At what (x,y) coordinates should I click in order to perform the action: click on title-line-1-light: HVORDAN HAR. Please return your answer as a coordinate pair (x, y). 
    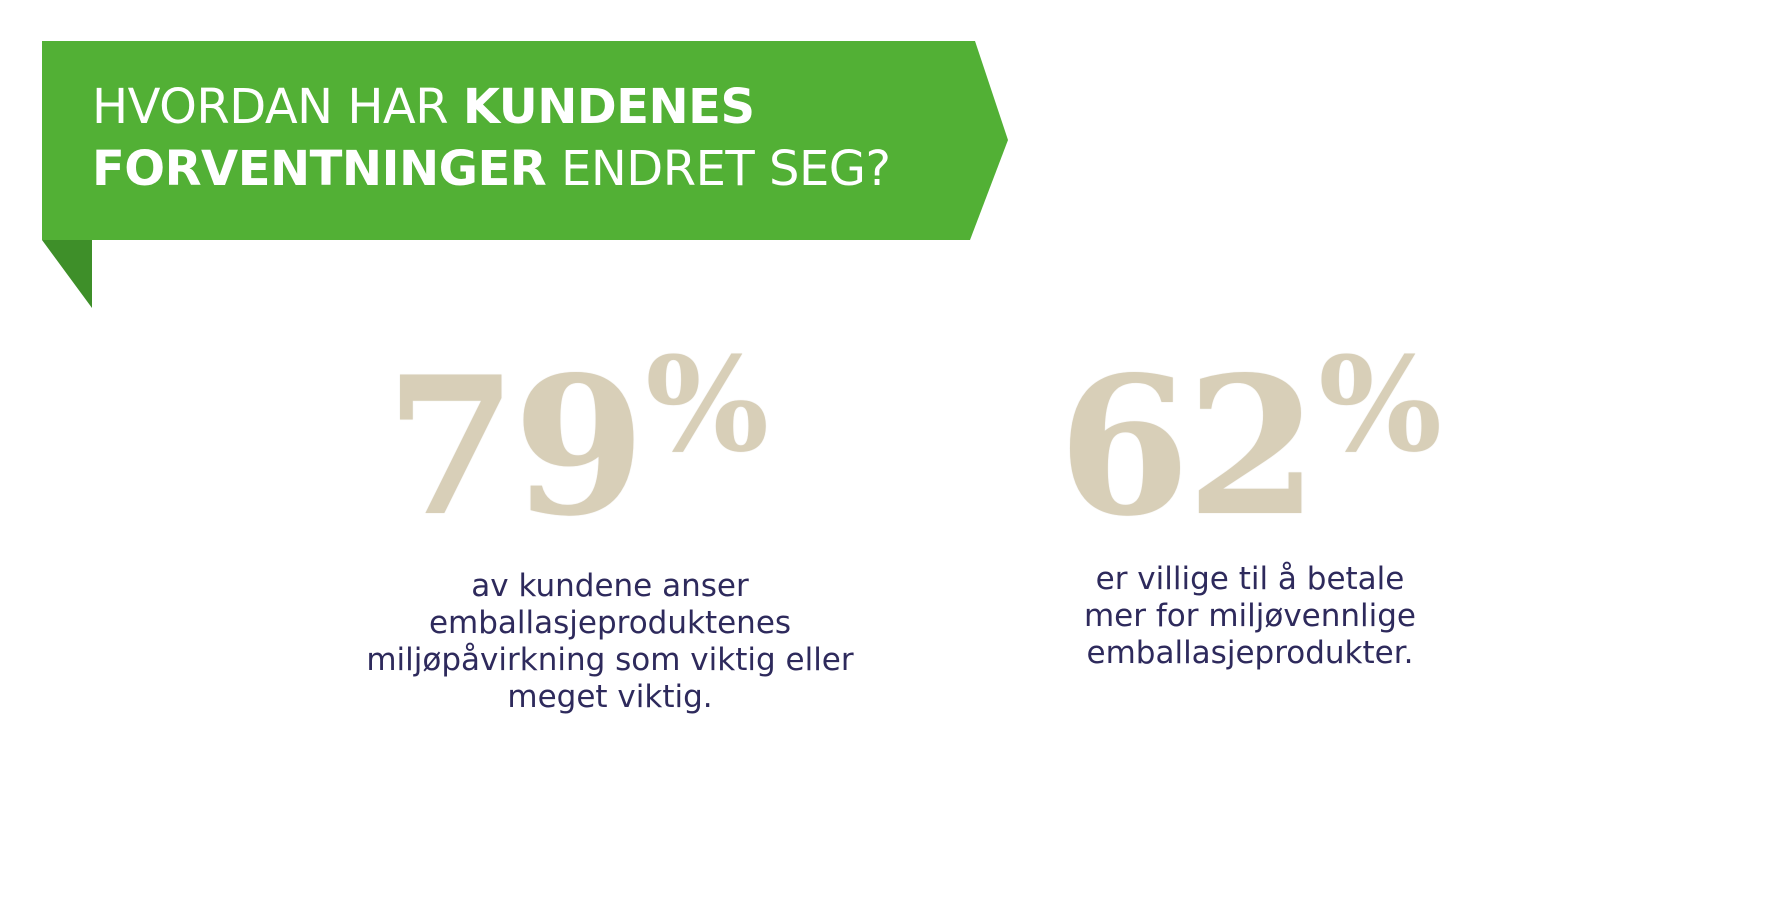
    Looking at the image, I should click on (277, 107).